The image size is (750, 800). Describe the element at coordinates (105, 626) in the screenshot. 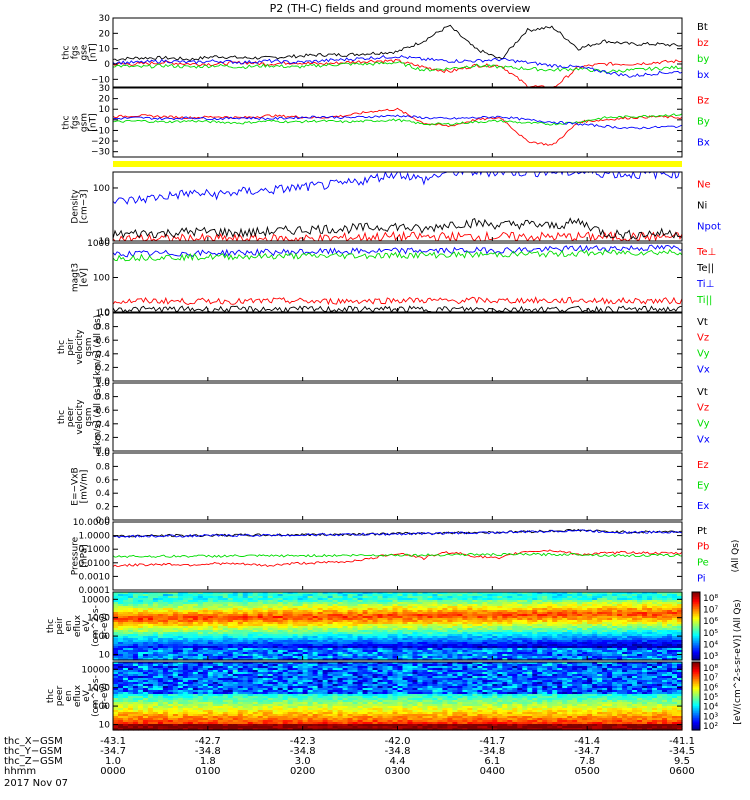

I see `y-axis-label: sr-eV)` at that location.